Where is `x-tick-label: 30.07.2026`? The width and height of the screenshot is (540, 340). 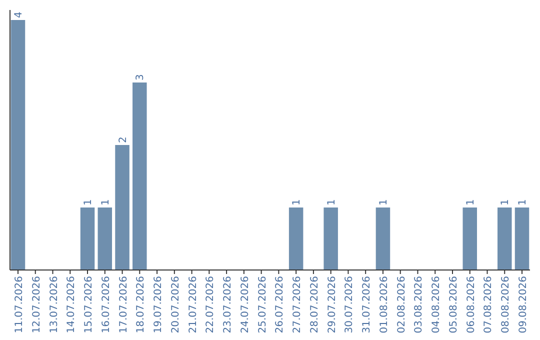 x-tick-label: 30.07.2026 is located at coordinates (350, 305).